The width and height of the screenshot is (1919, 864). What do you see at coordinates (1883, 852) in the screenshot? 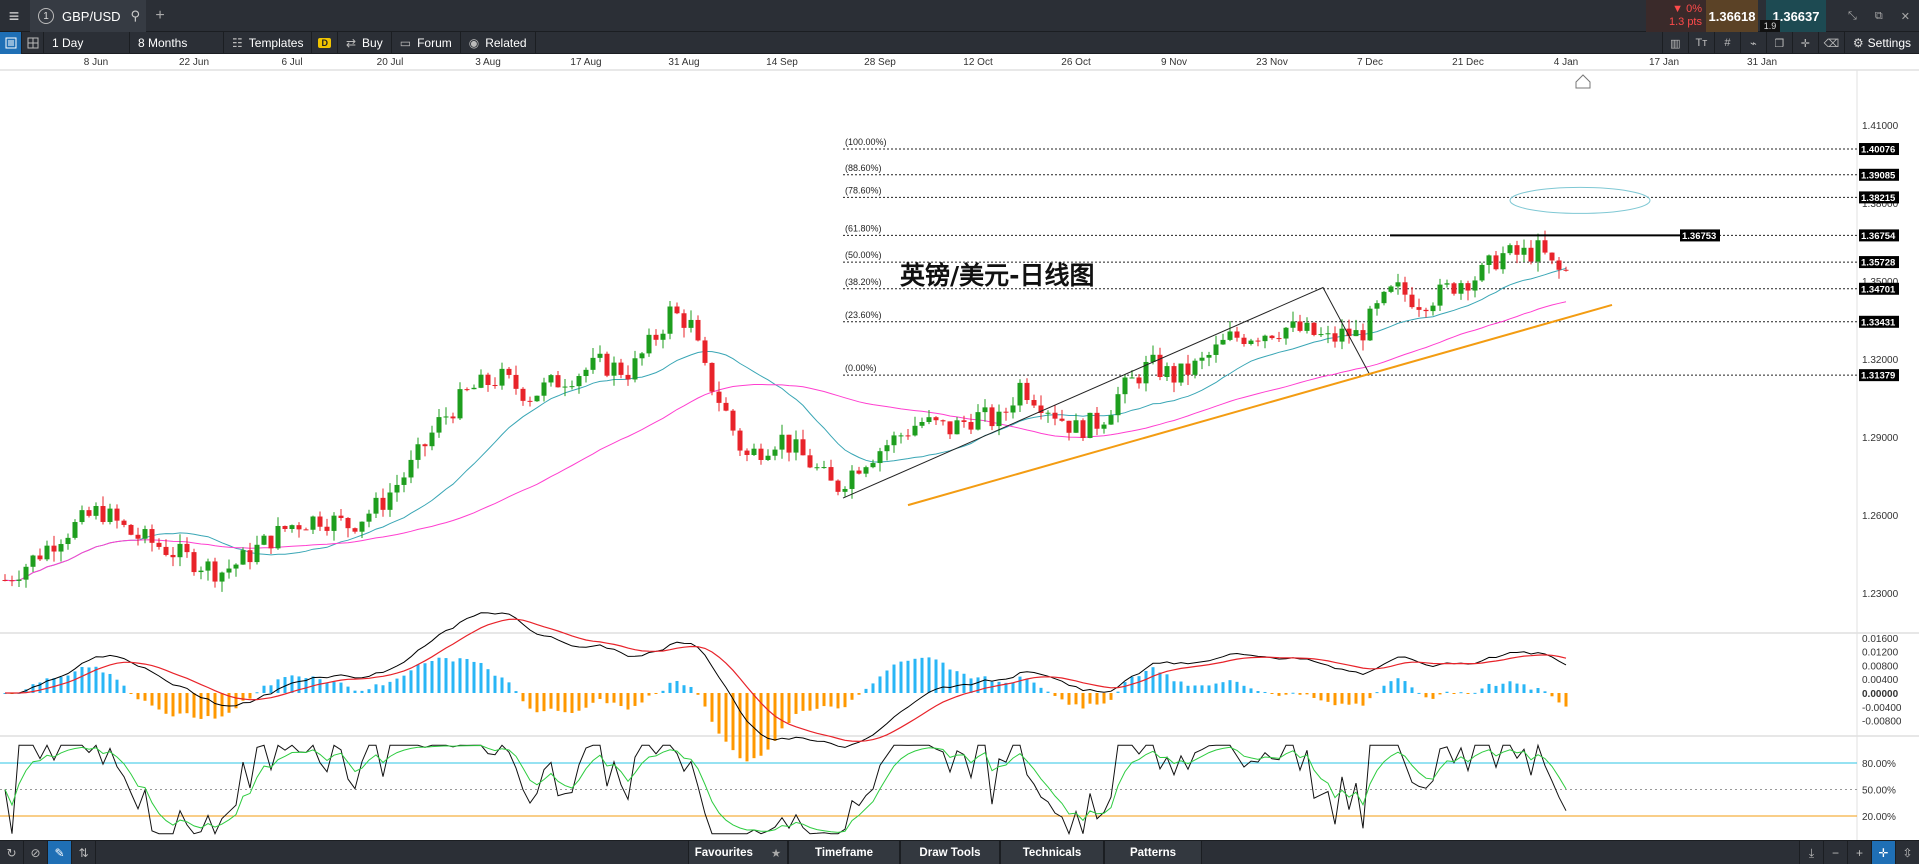
I see `crosshair-mode-icon: ✛` at bounding box center [1883, 852].